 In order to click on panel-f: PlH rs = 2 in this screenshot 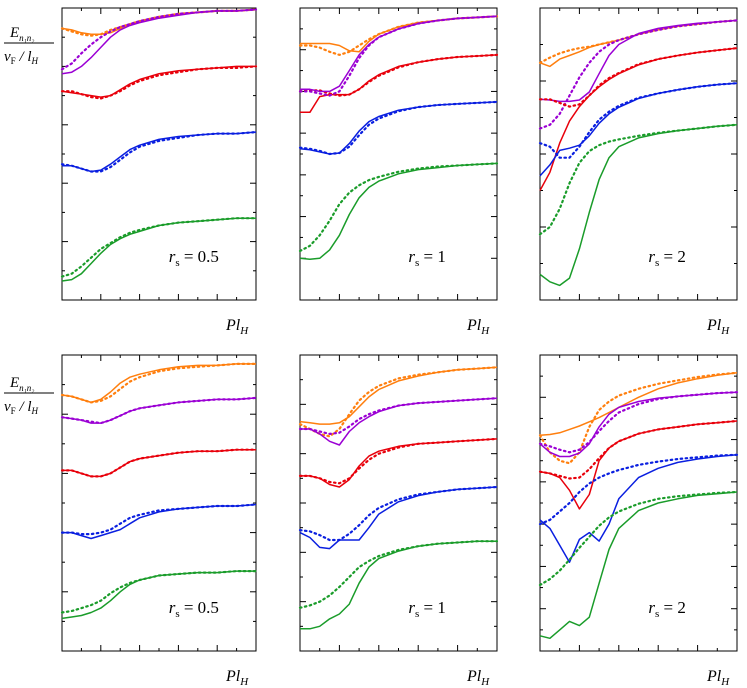, I will do `click(638, 521)`.